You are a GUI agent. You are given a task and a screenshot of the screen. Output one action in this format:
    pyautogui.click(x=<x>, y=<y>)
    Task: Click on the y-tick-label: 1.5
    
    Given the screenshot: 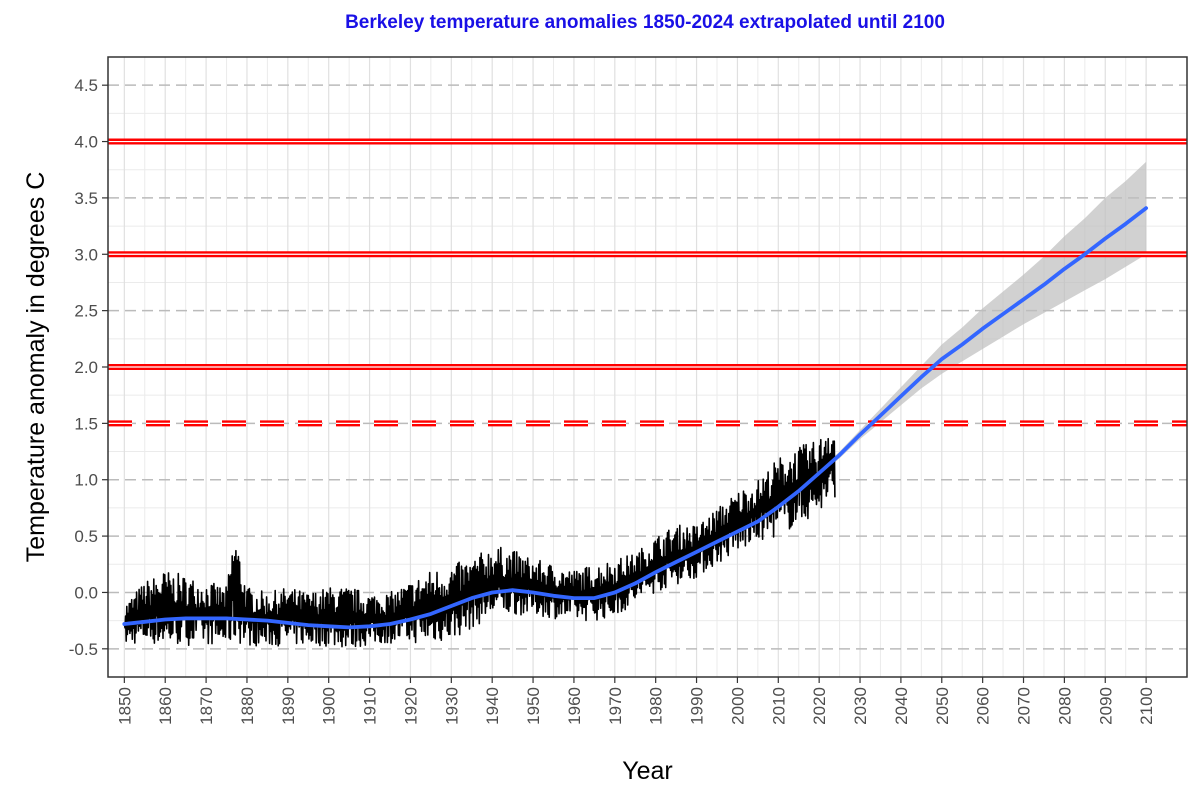 What is the action you would take?
    pyautogui.click(x=86, y=423)
    